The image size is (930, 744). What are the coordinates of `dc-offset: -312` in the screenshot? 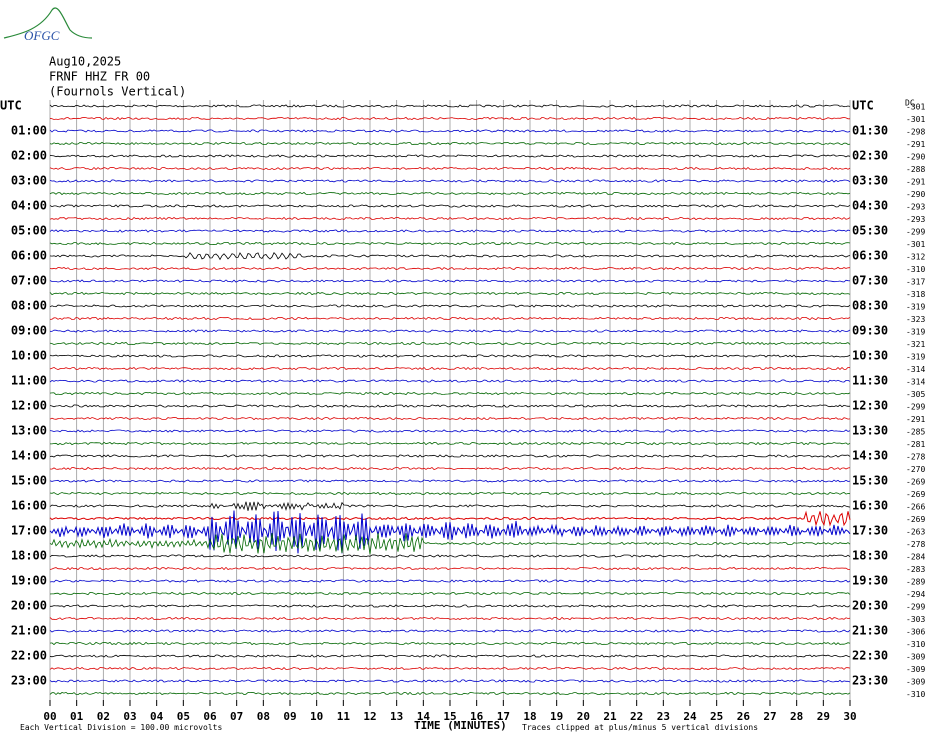 It's located at (915, 257).